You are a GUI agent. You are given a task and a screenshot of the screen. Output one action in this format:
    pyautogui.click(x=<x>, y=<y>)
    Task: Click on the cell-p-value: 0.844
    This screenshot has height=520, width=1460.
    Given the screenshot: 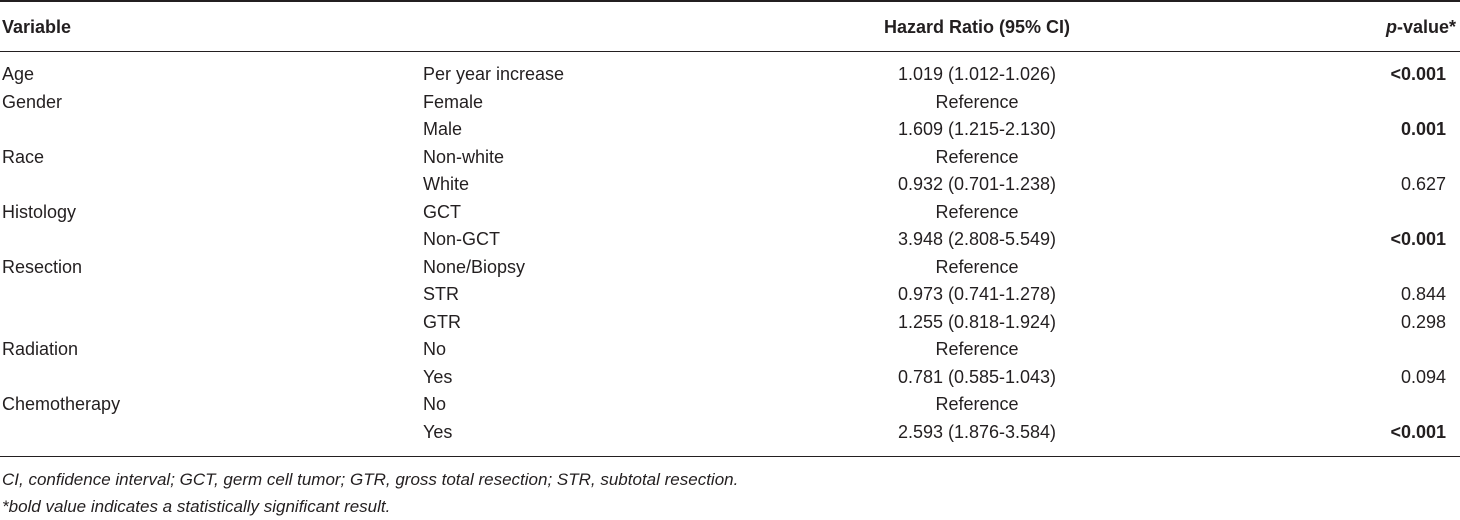 What is the action you would take?
    pyautogui.click(x=1423, y=294)
    